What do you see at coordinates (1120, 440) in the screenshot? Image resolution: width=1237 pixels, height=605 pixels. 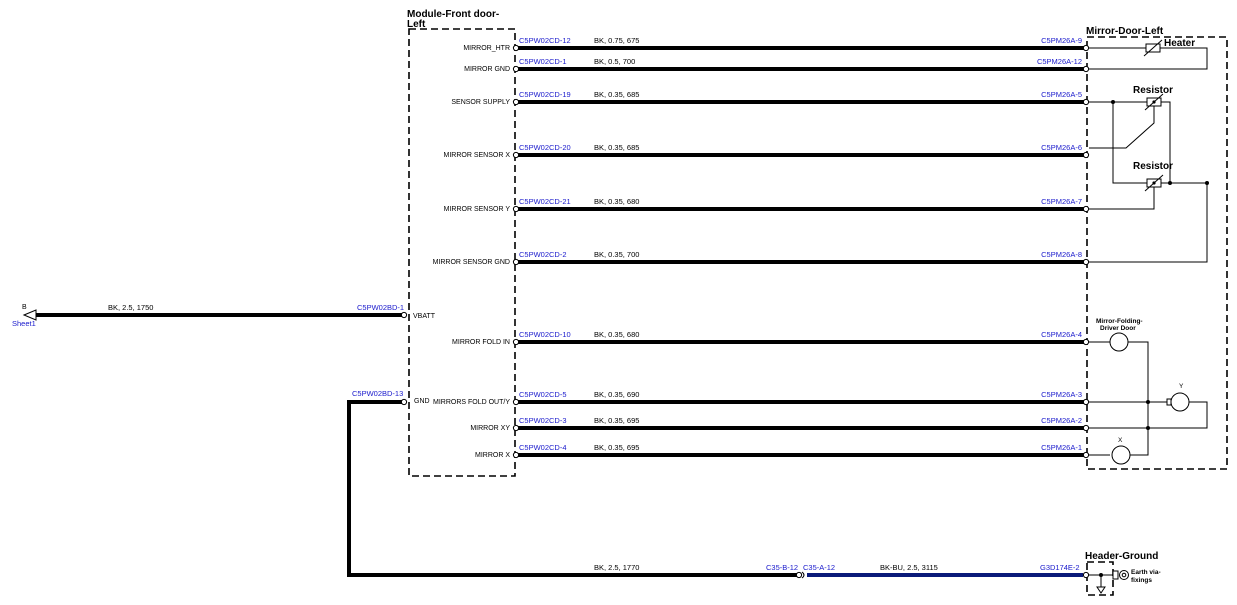 I see `motor-x-label: X` at bounding box center [1120, 440].